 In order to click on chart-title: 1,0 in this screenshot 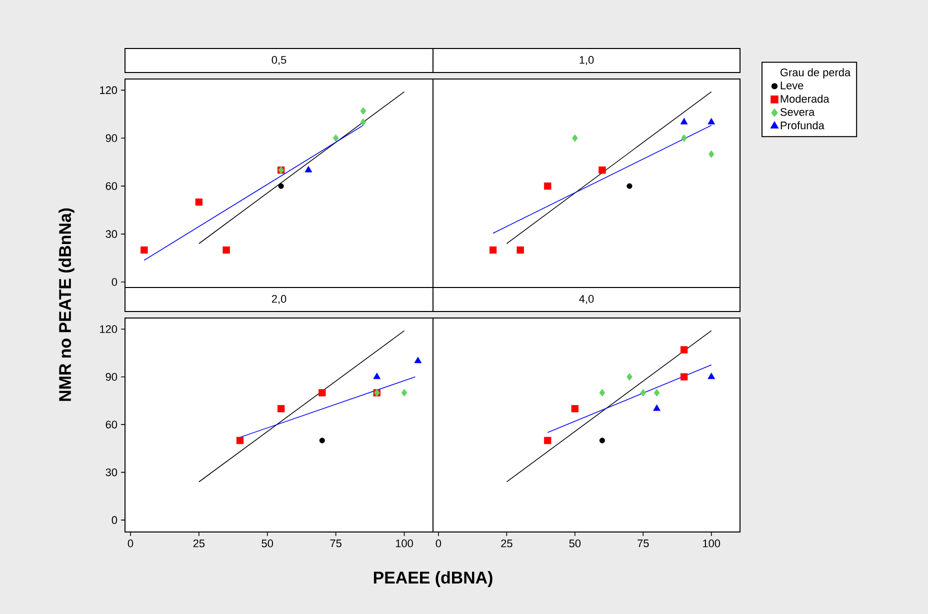, I will do `click(587, 61)`.